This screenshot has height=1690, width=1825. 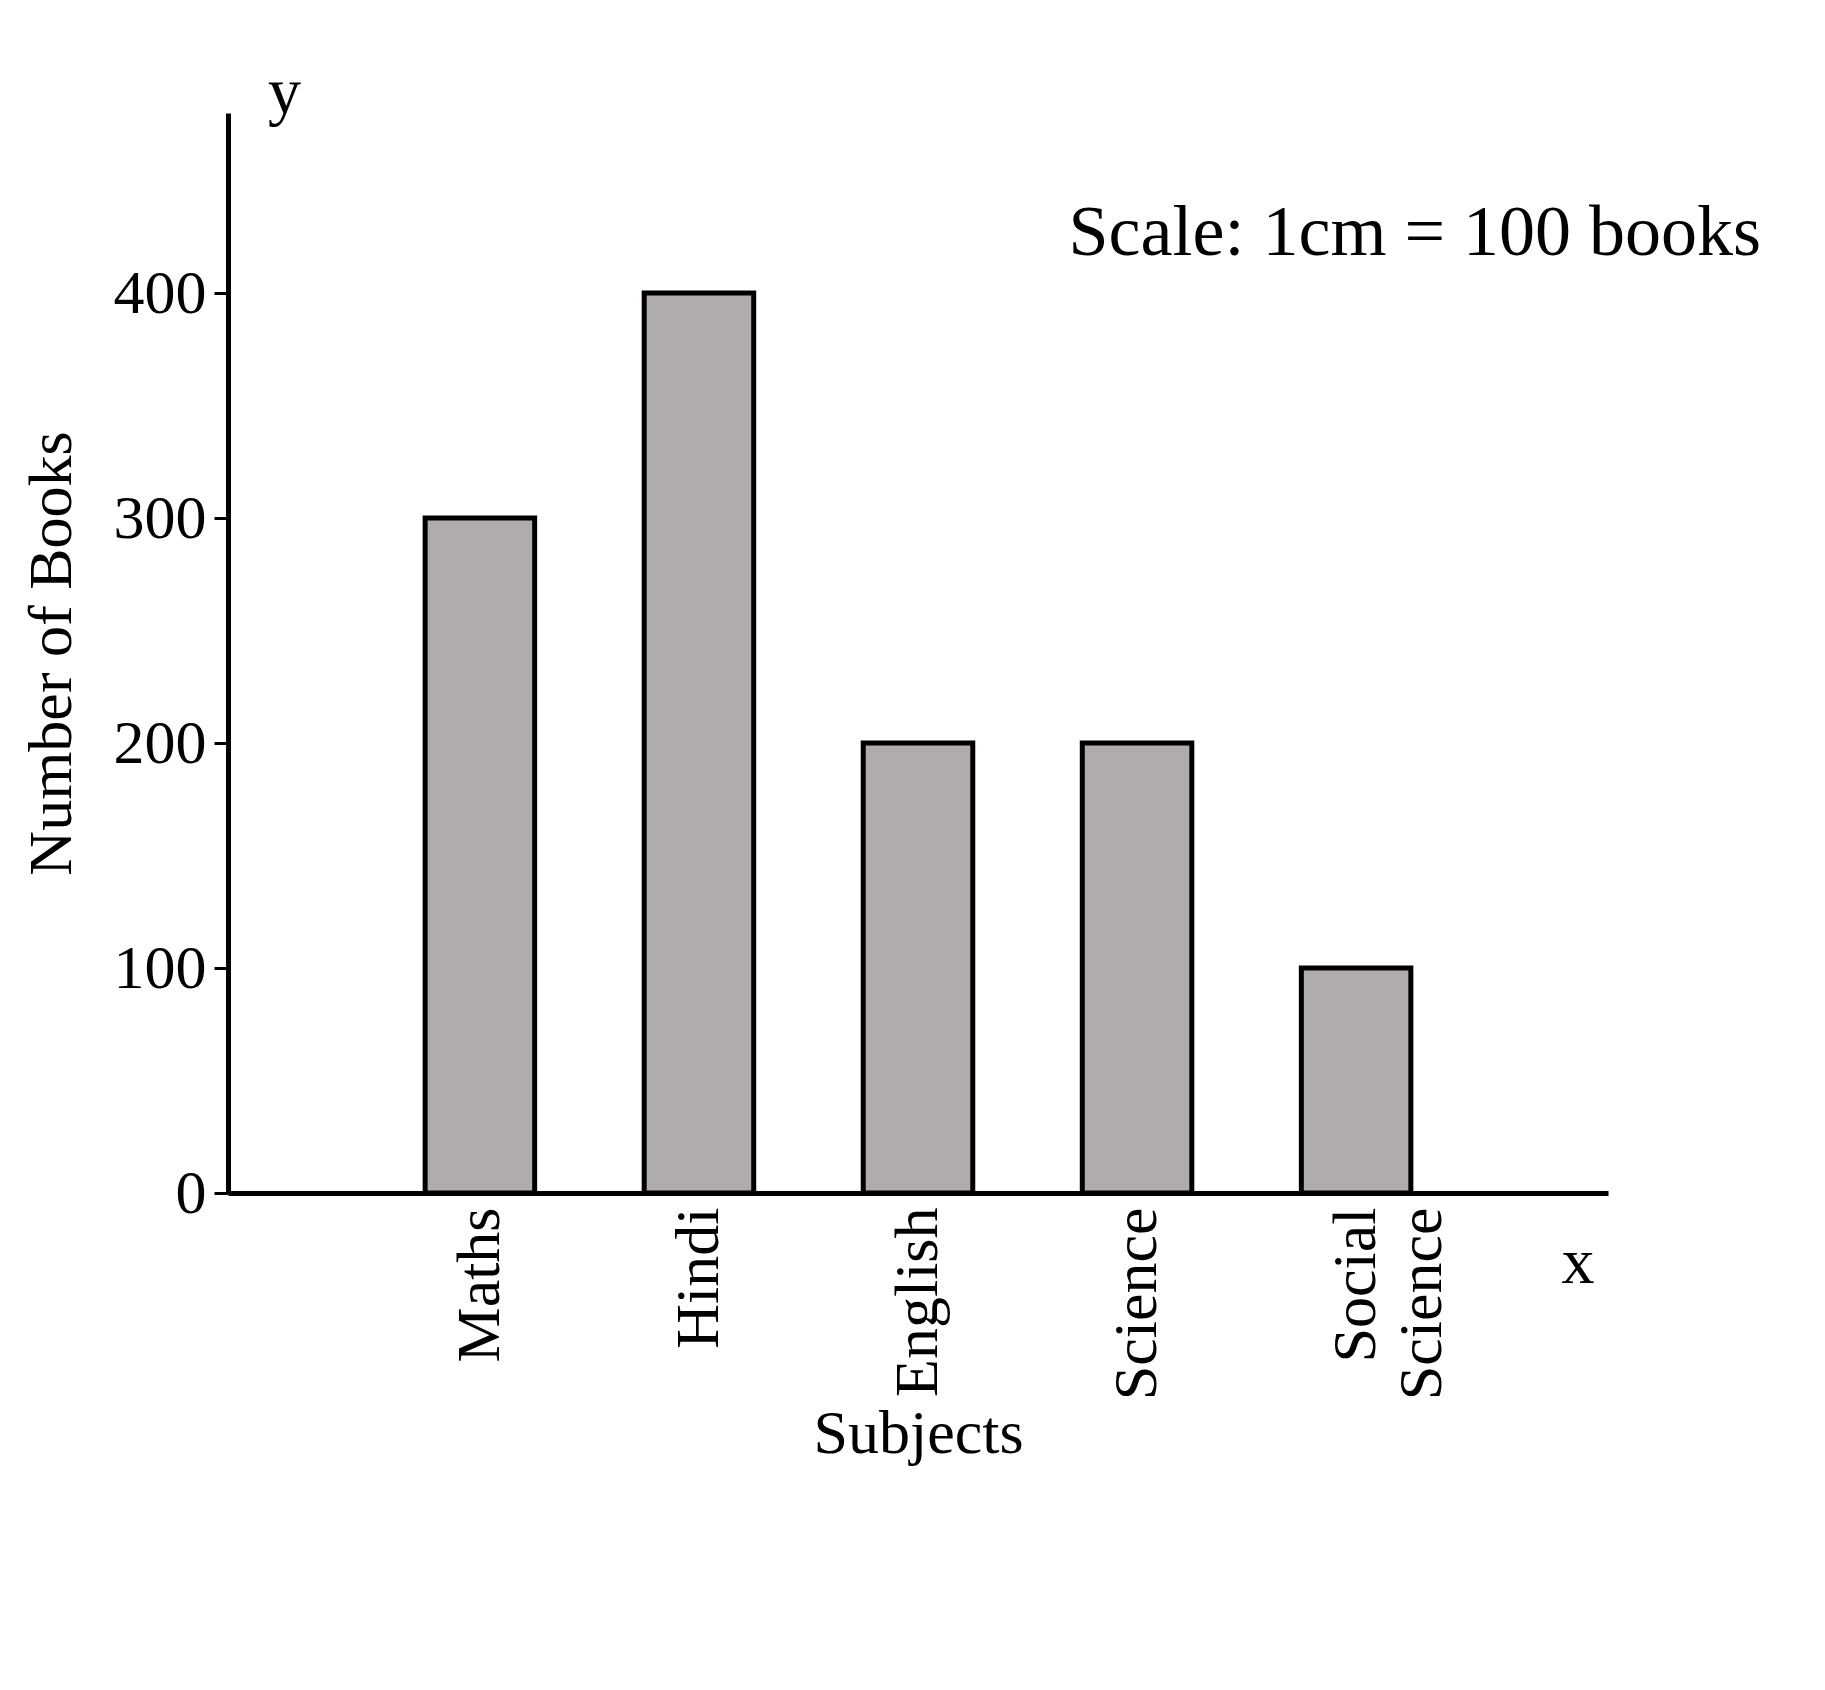 I want to click on x-axis-title: Subjects, so click(x=918, y=1431).